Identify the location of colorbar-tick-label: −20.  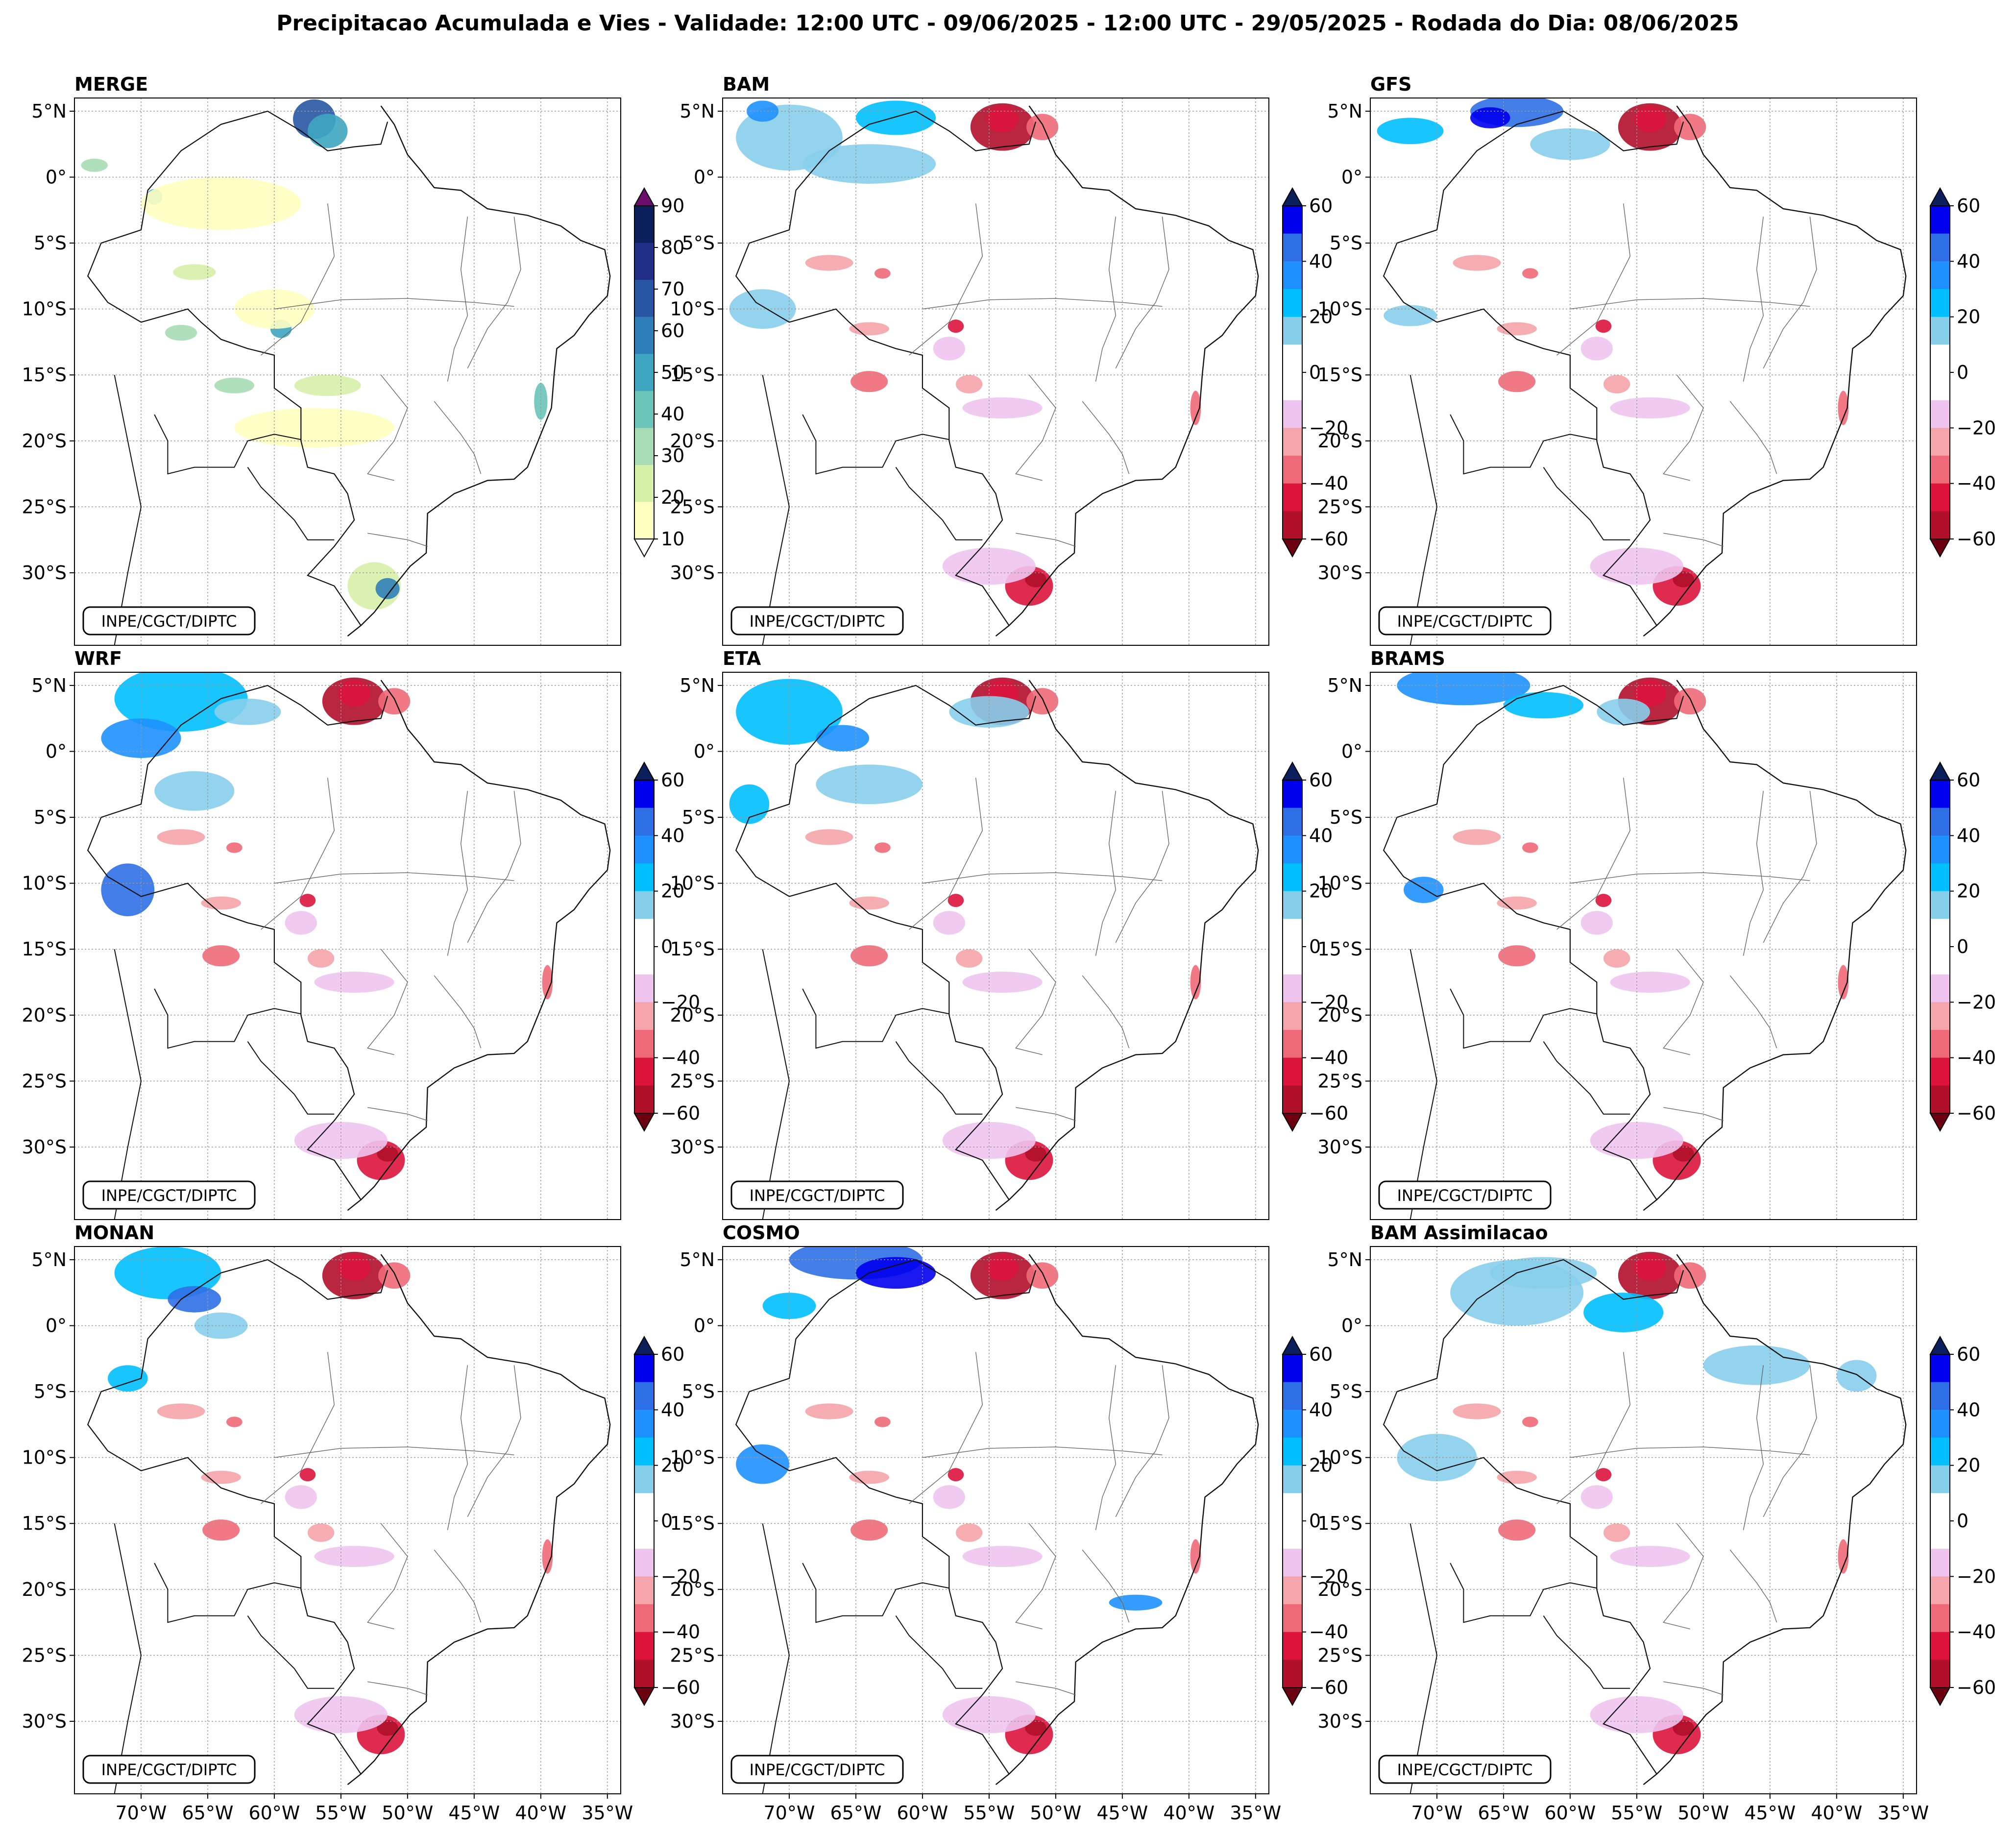
(680, 1576).